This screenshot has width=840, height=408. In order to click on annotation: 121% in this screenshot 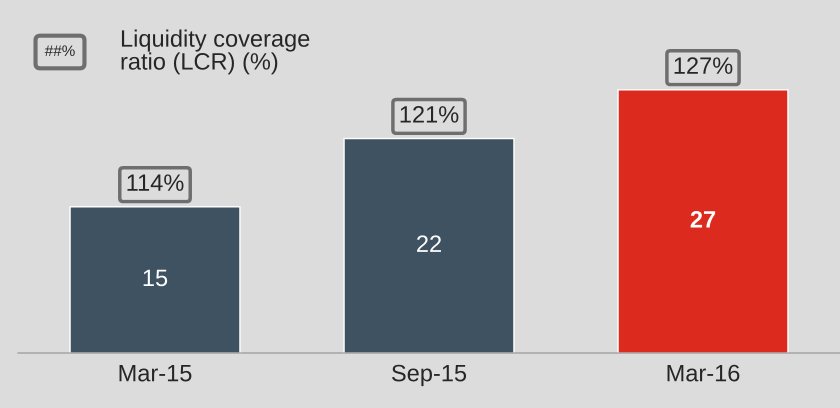, I will do `click(429, 114)`.